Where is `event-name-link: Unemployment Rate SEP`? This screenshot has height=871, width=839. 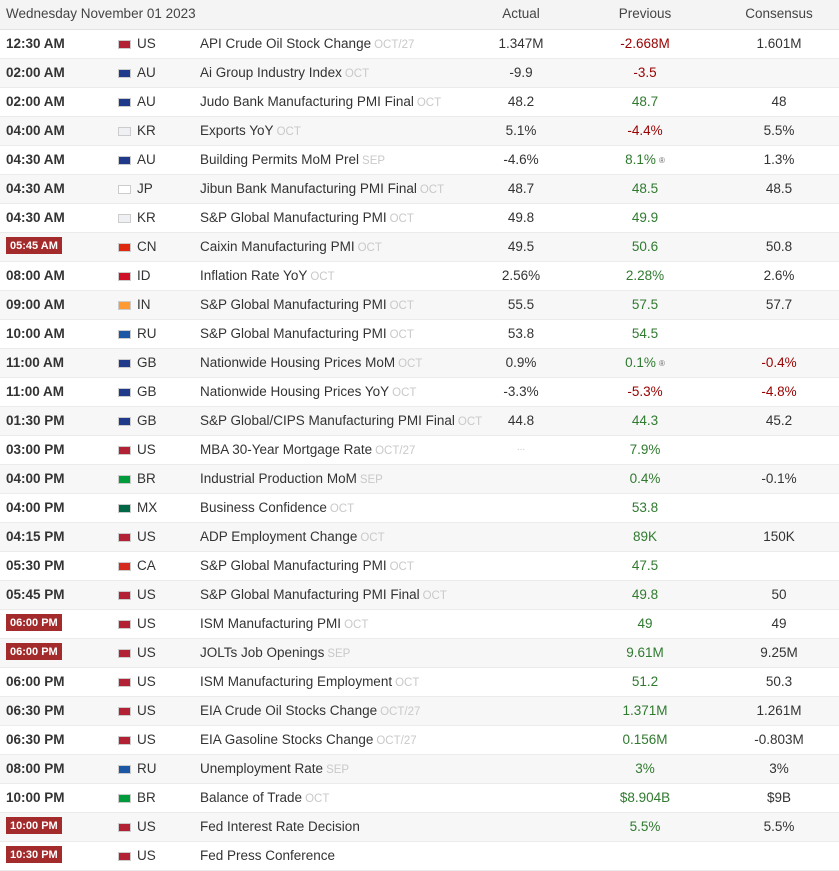 event-name-link: Unemployment Rate SEP is located at coordinates (274, 768).